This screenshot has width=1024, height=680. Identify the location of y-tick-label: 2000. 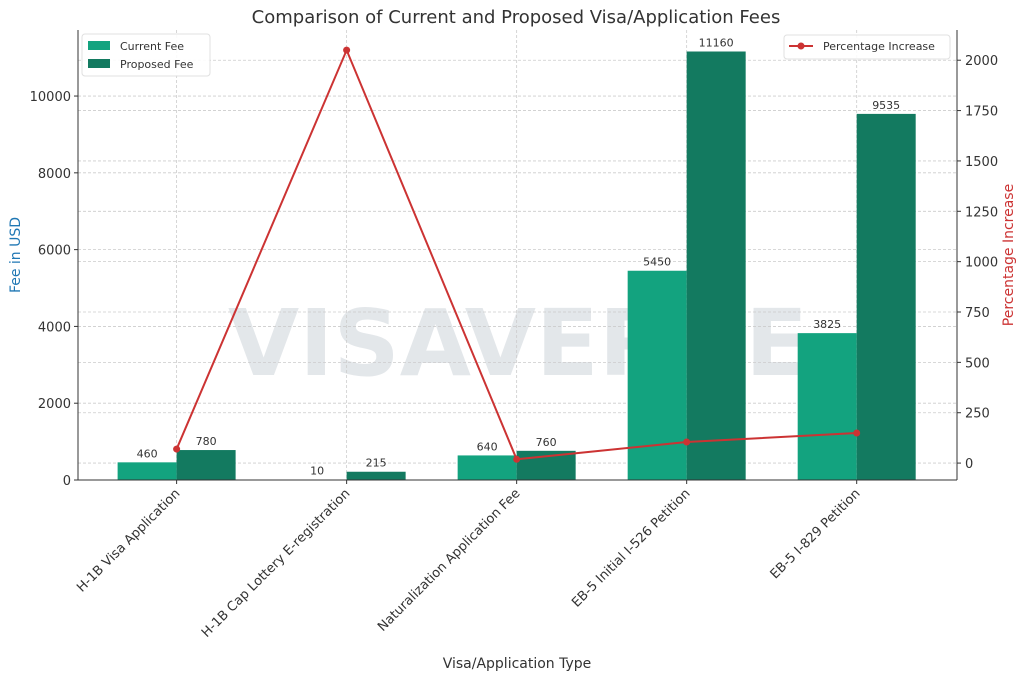
(54, 404).